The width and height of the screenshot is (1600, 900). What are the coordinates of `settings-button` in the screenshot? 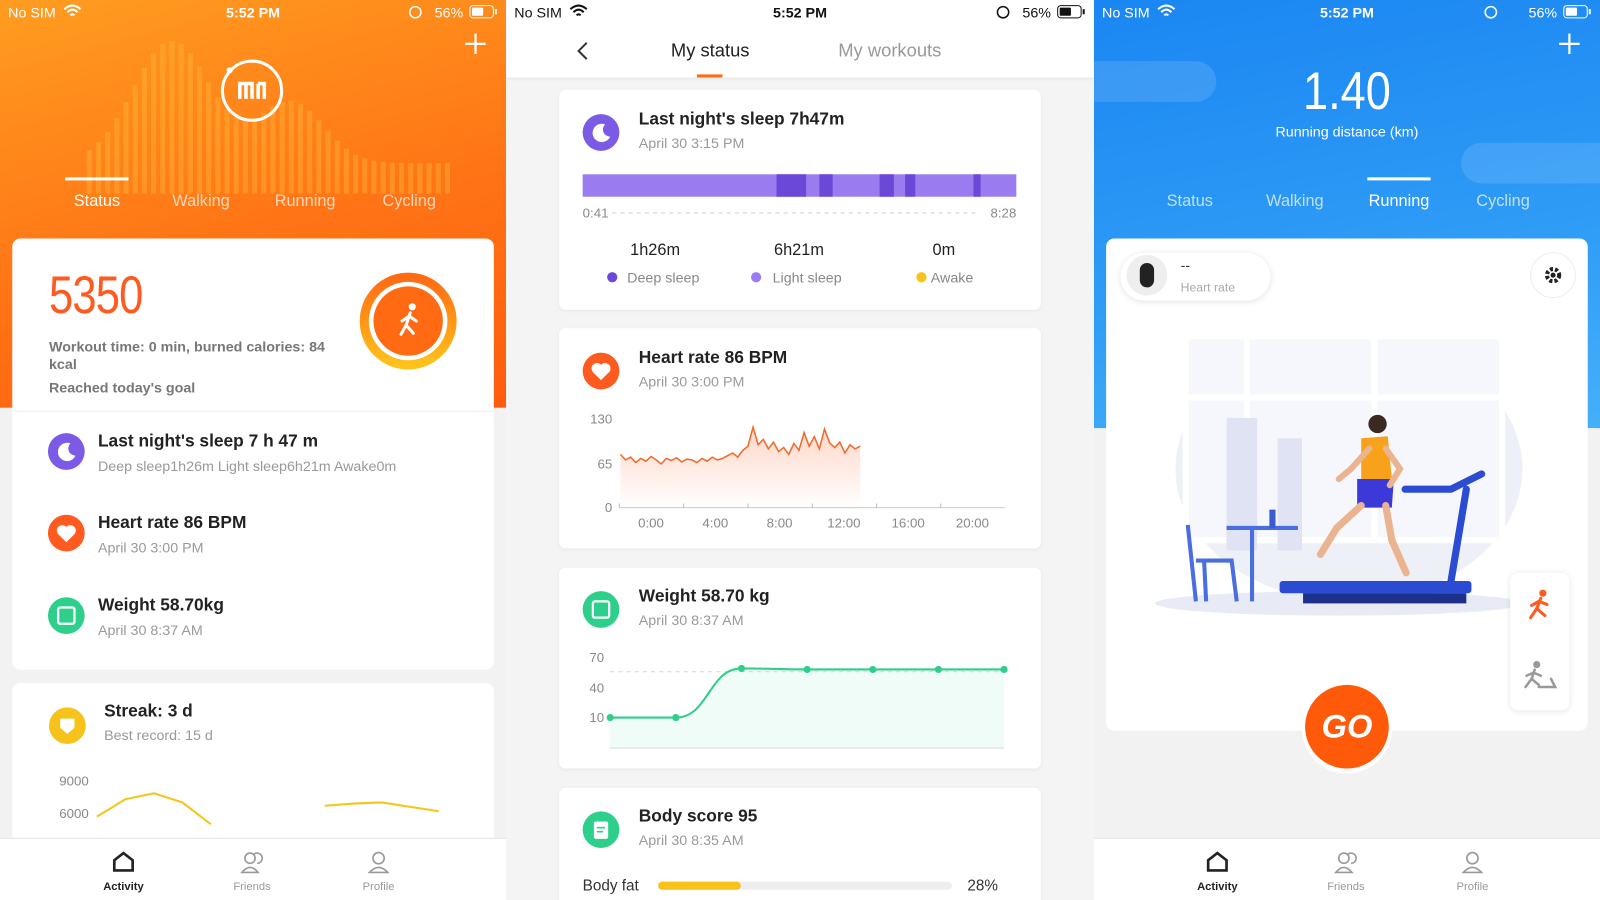 It's located at (1553, 275).